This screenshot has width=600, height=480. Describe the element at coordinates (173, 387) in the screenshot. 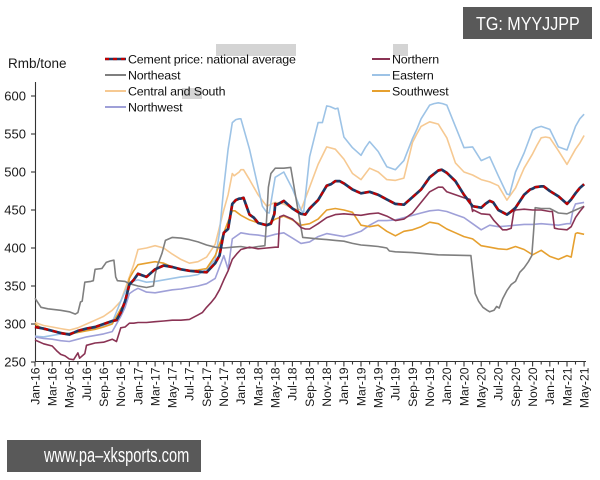

I see `svg-text: May-17` at that location.